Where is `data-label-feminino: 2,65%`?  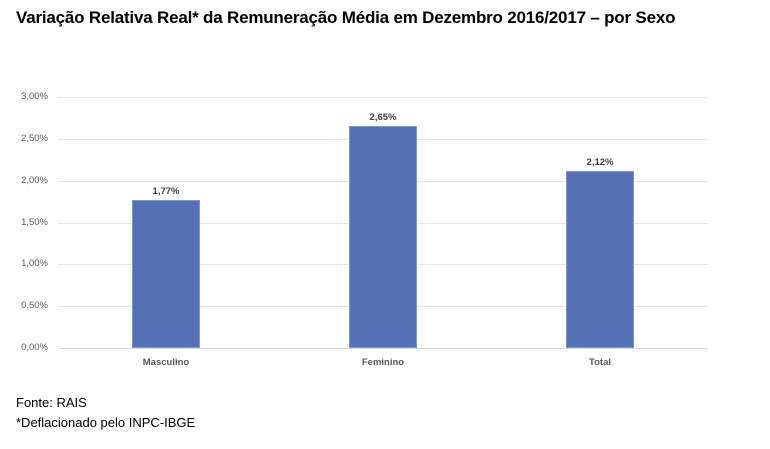
data-label-feminino: 2,65% is located at coordinates (383, 117).